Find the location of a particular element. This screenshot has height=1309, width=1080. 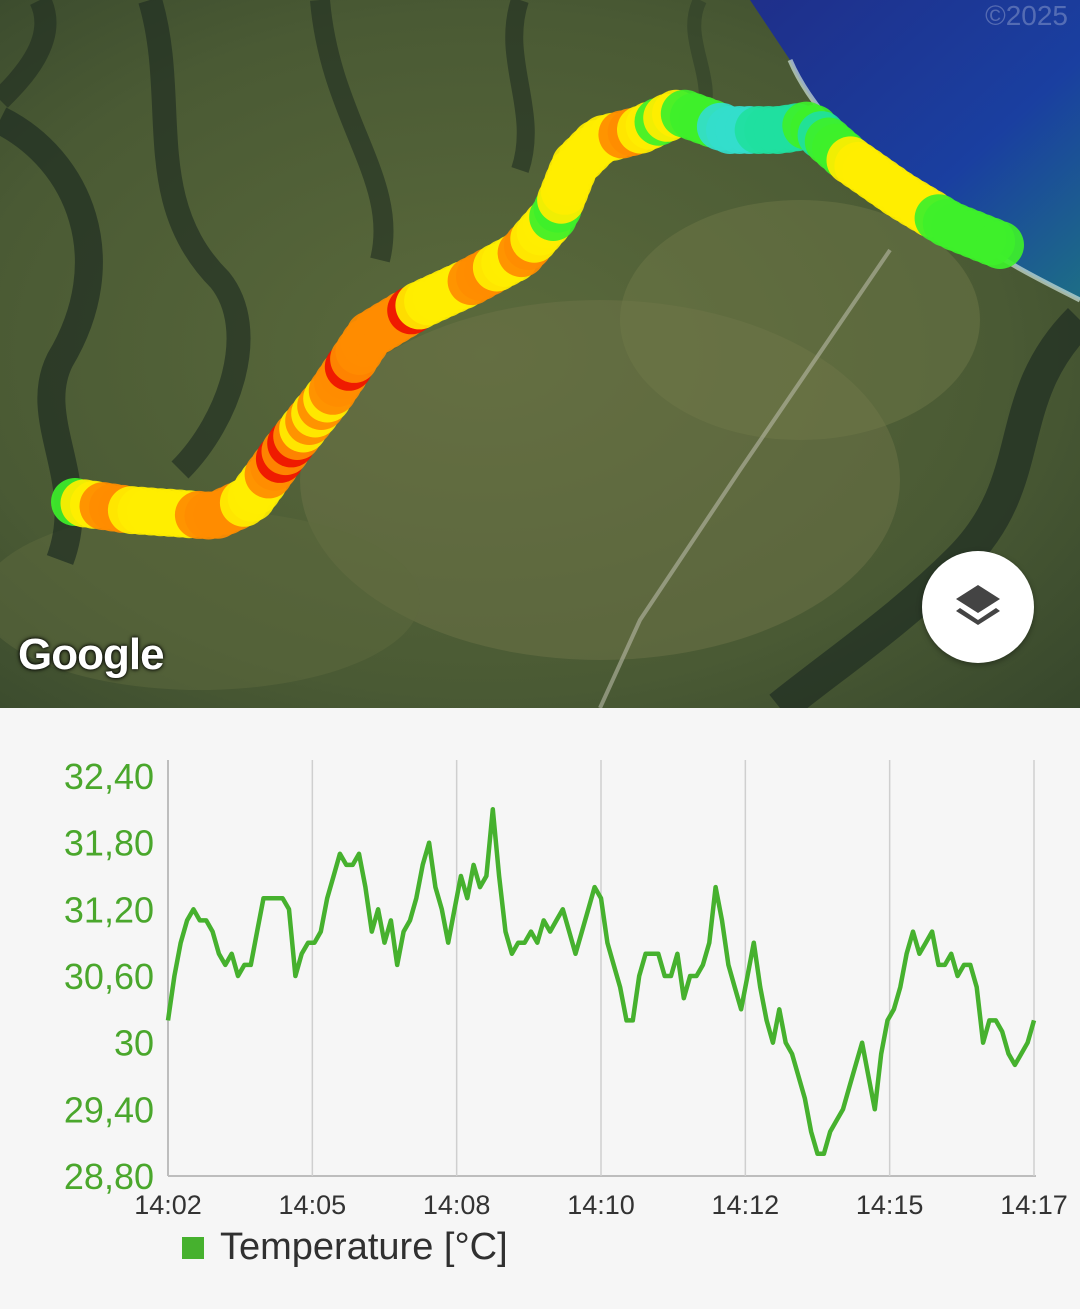

x-tick-label: 14:12 is located at coordinates (746, 1205).